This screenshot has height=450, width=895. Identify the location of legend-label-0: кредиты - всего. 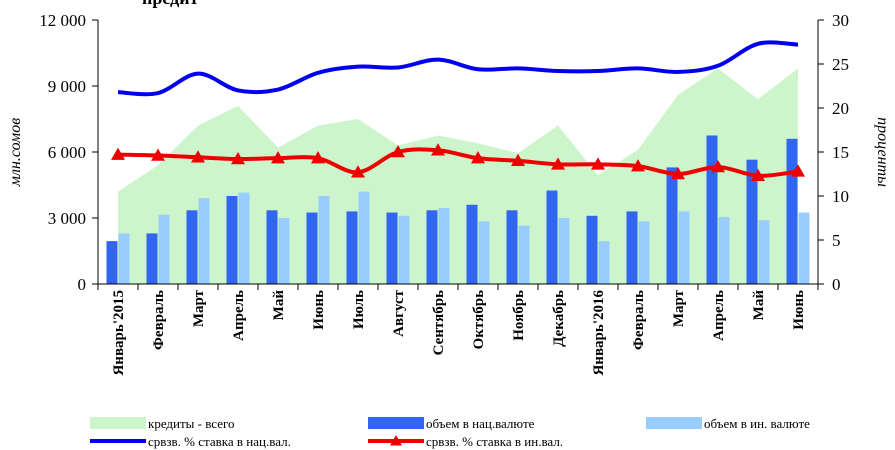
(191, 423).